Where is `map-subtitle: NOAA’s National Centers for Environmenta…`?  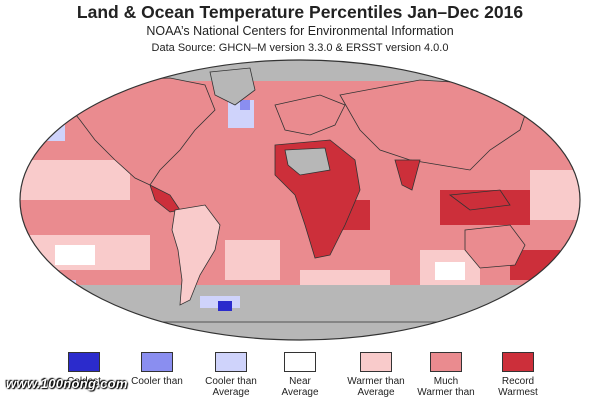
map-subtitle: NOAA’s National Centers for Environmenta… is located at coordinates (300, 31).